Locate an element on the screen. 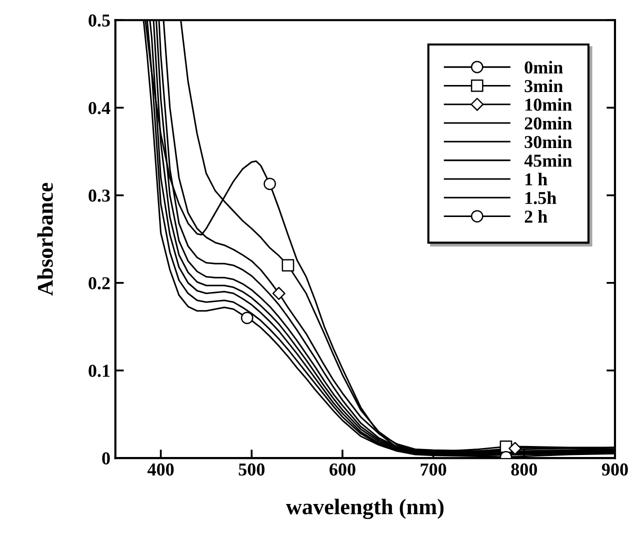 The height and width of the screenshot is (544, 634). y-tick-label: 0.1 is located at coordinates (99, 370).